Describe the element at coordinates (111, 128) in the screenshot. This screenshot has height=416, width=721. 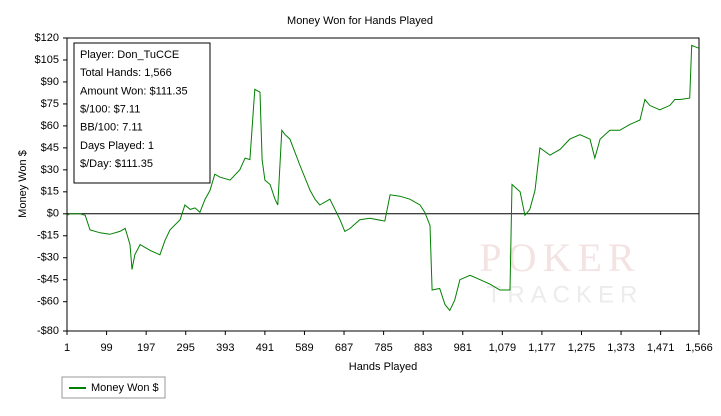
I see `info-text: BB/100: 7.11` at that location.